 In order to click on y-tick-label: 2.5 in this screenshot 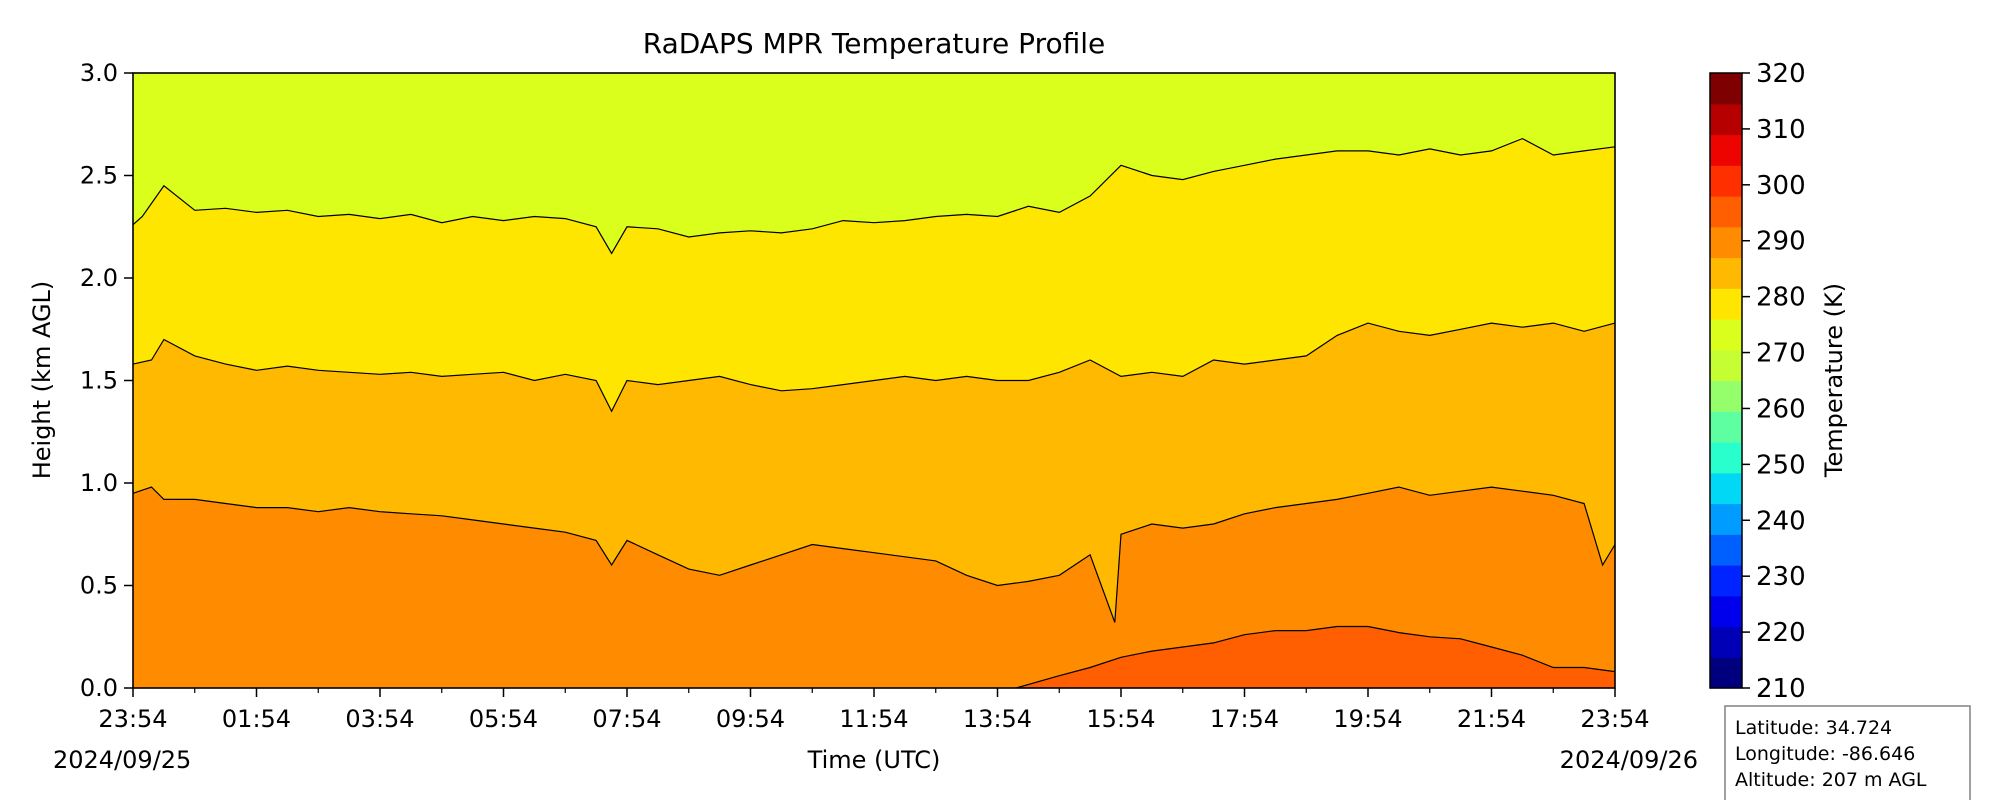, I will do `click(99, 176)`.